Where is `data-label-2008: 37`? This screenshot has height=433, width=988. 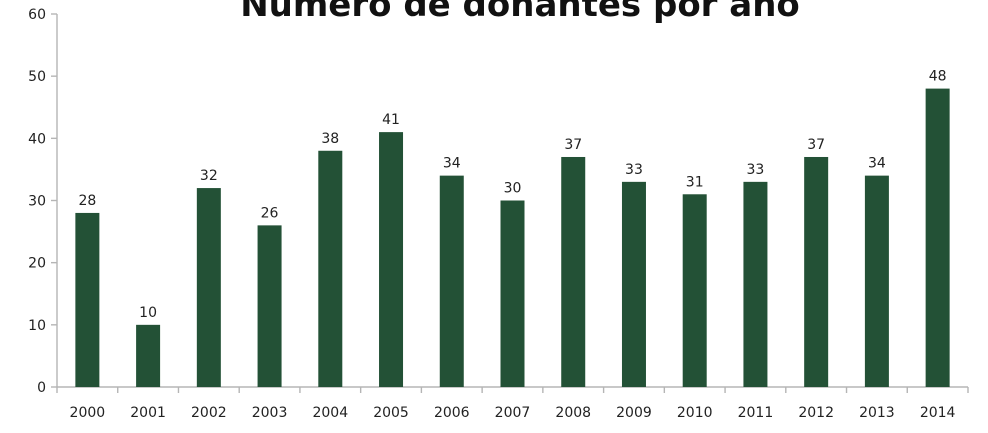 data-label-2008: 37 is located at coordinates (573, 145).